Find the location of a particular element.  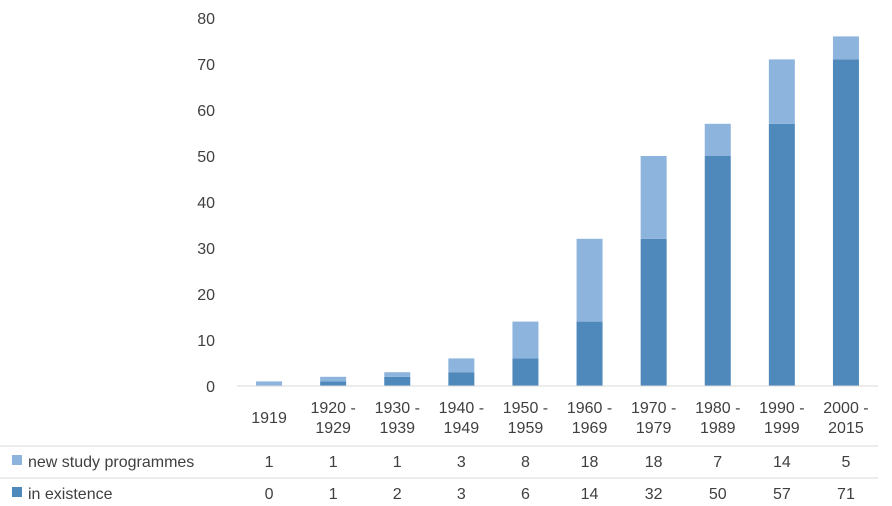

category-label: 1919 is located at coordinates (269, 418).